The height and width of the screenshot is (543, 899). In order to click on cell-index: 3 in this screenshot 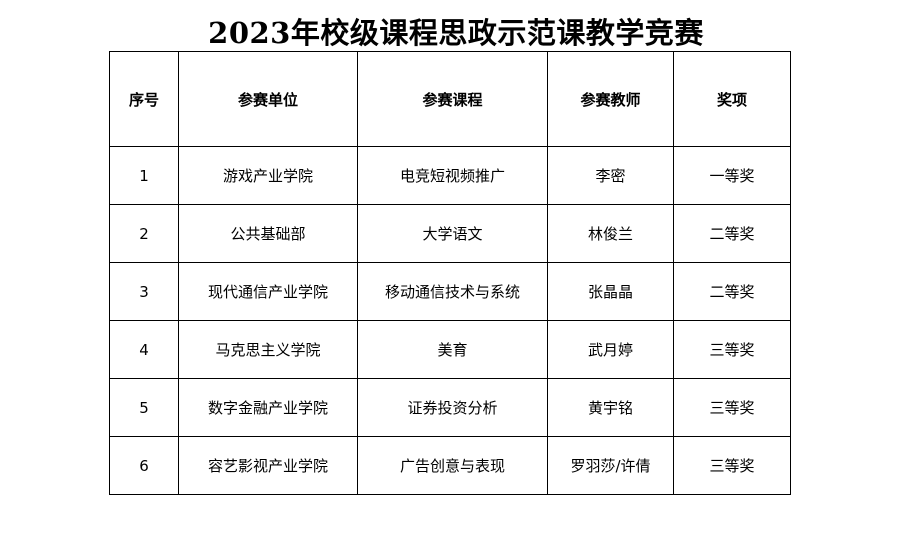, I will do `click(144, 291)`.